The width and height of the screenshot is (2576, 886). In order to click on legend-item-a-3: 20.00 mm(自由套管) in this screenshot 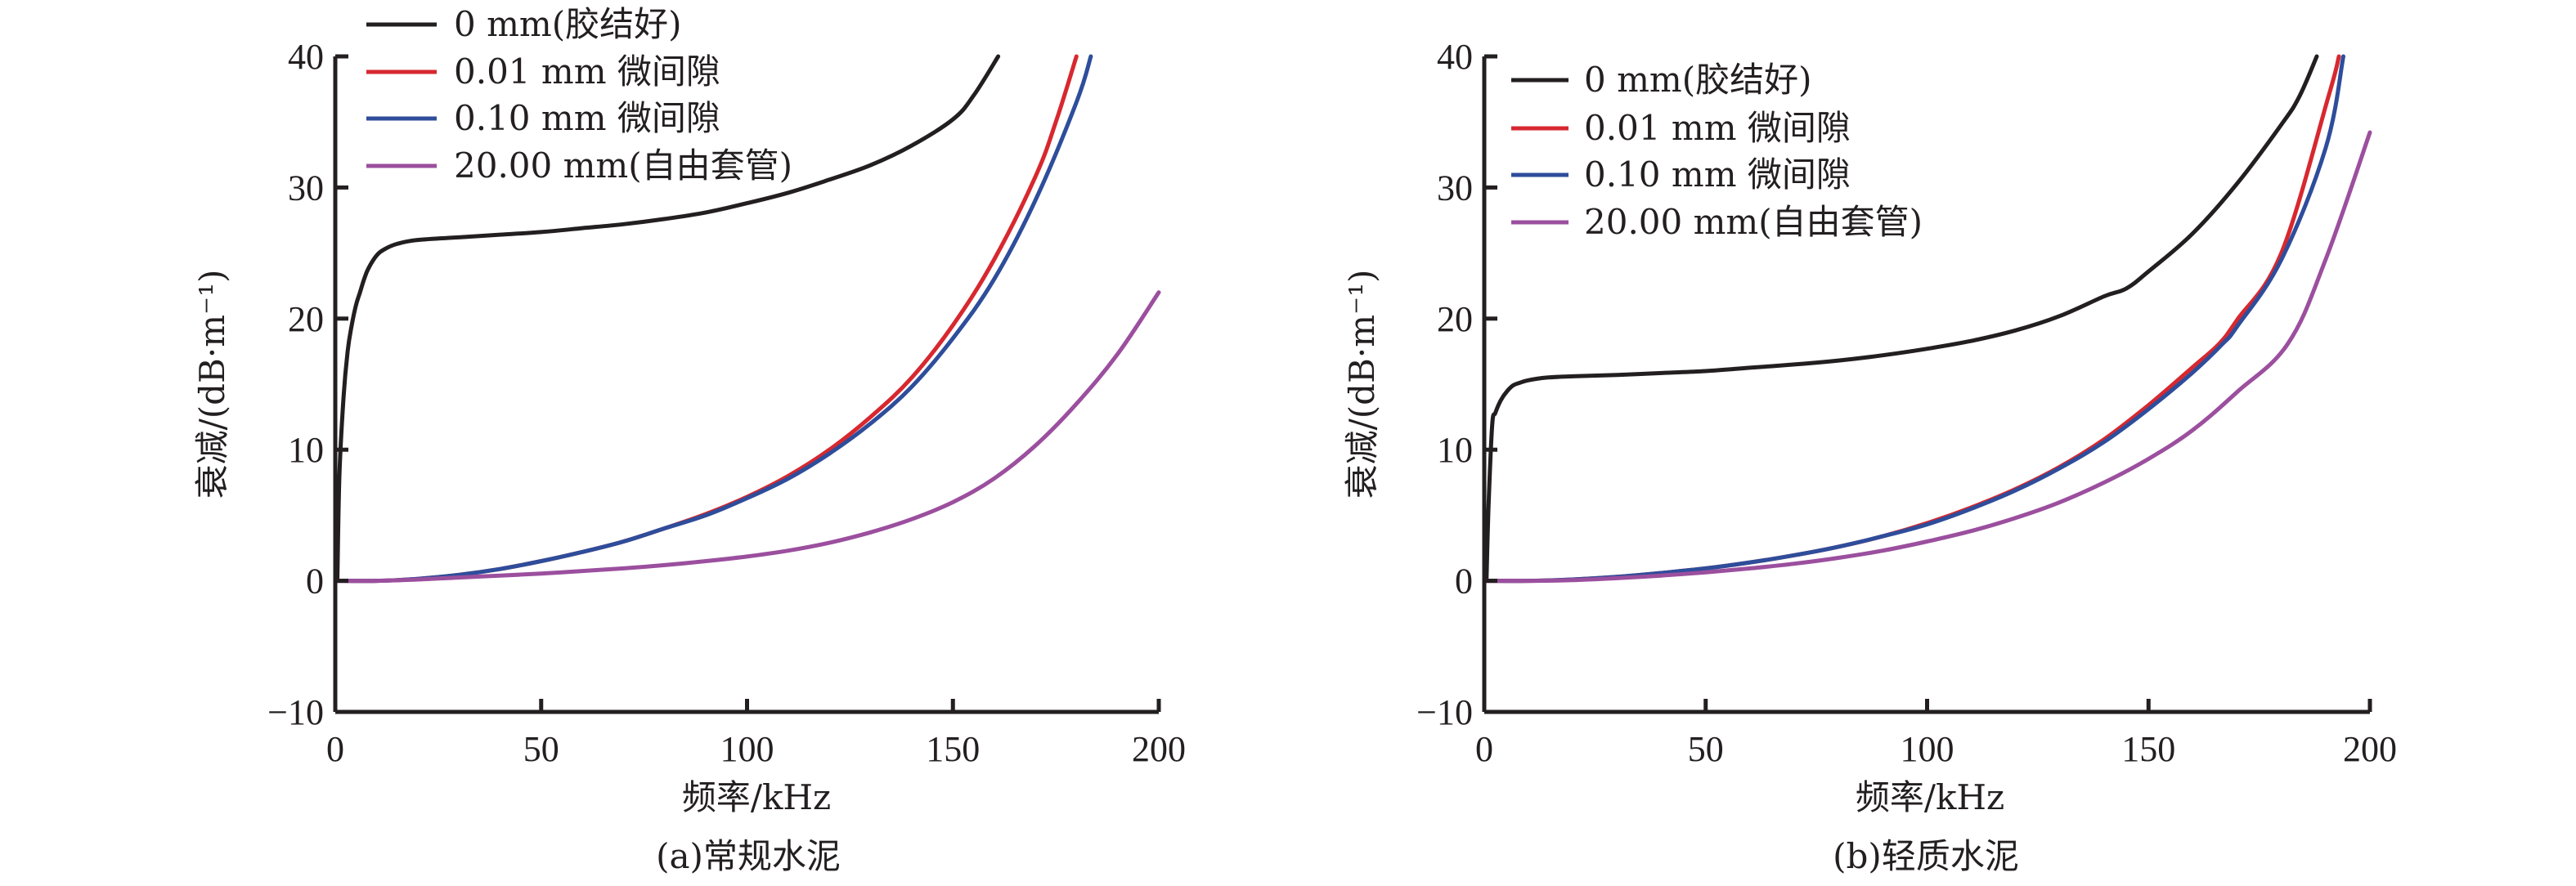, I will do `click(579, 165)`.